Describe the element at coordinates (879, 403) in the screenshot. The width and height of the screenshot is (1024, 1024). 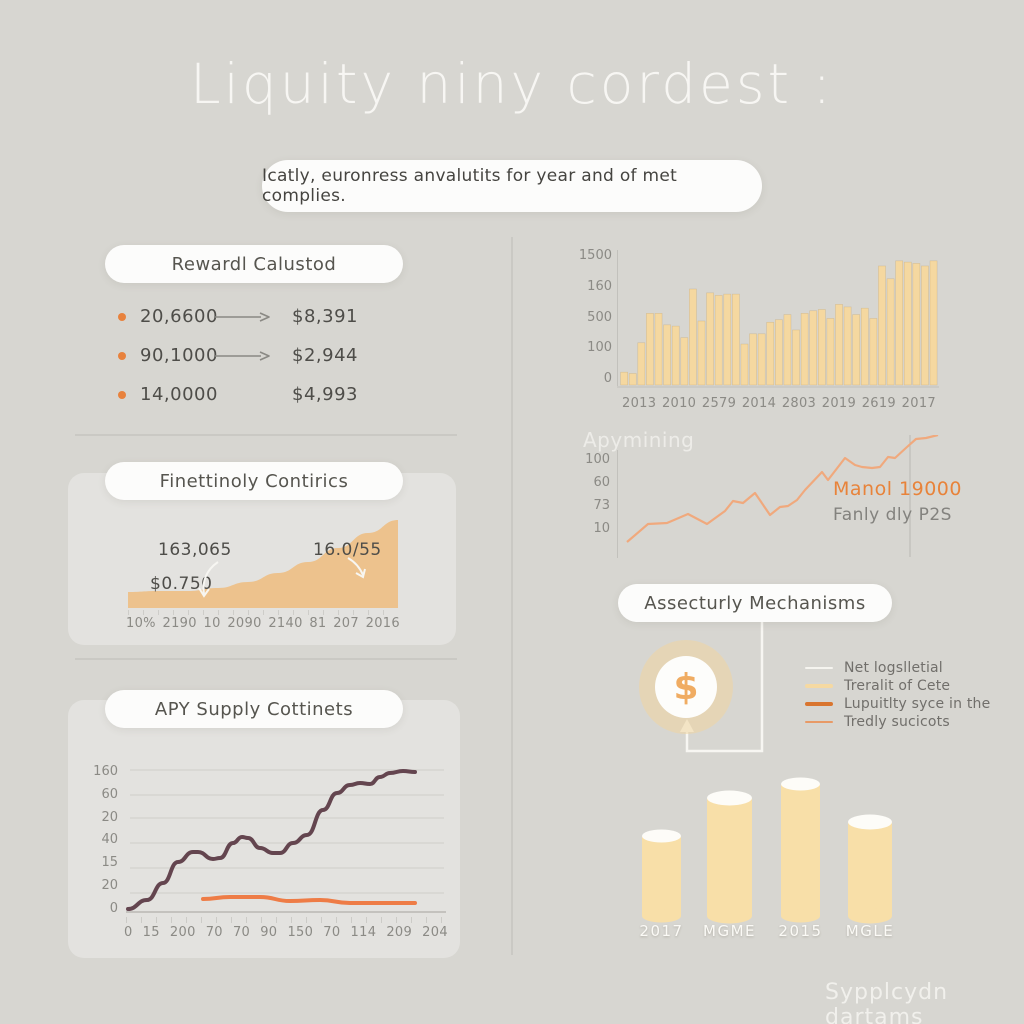
I see `axis-tick-label: 2619` at that location.